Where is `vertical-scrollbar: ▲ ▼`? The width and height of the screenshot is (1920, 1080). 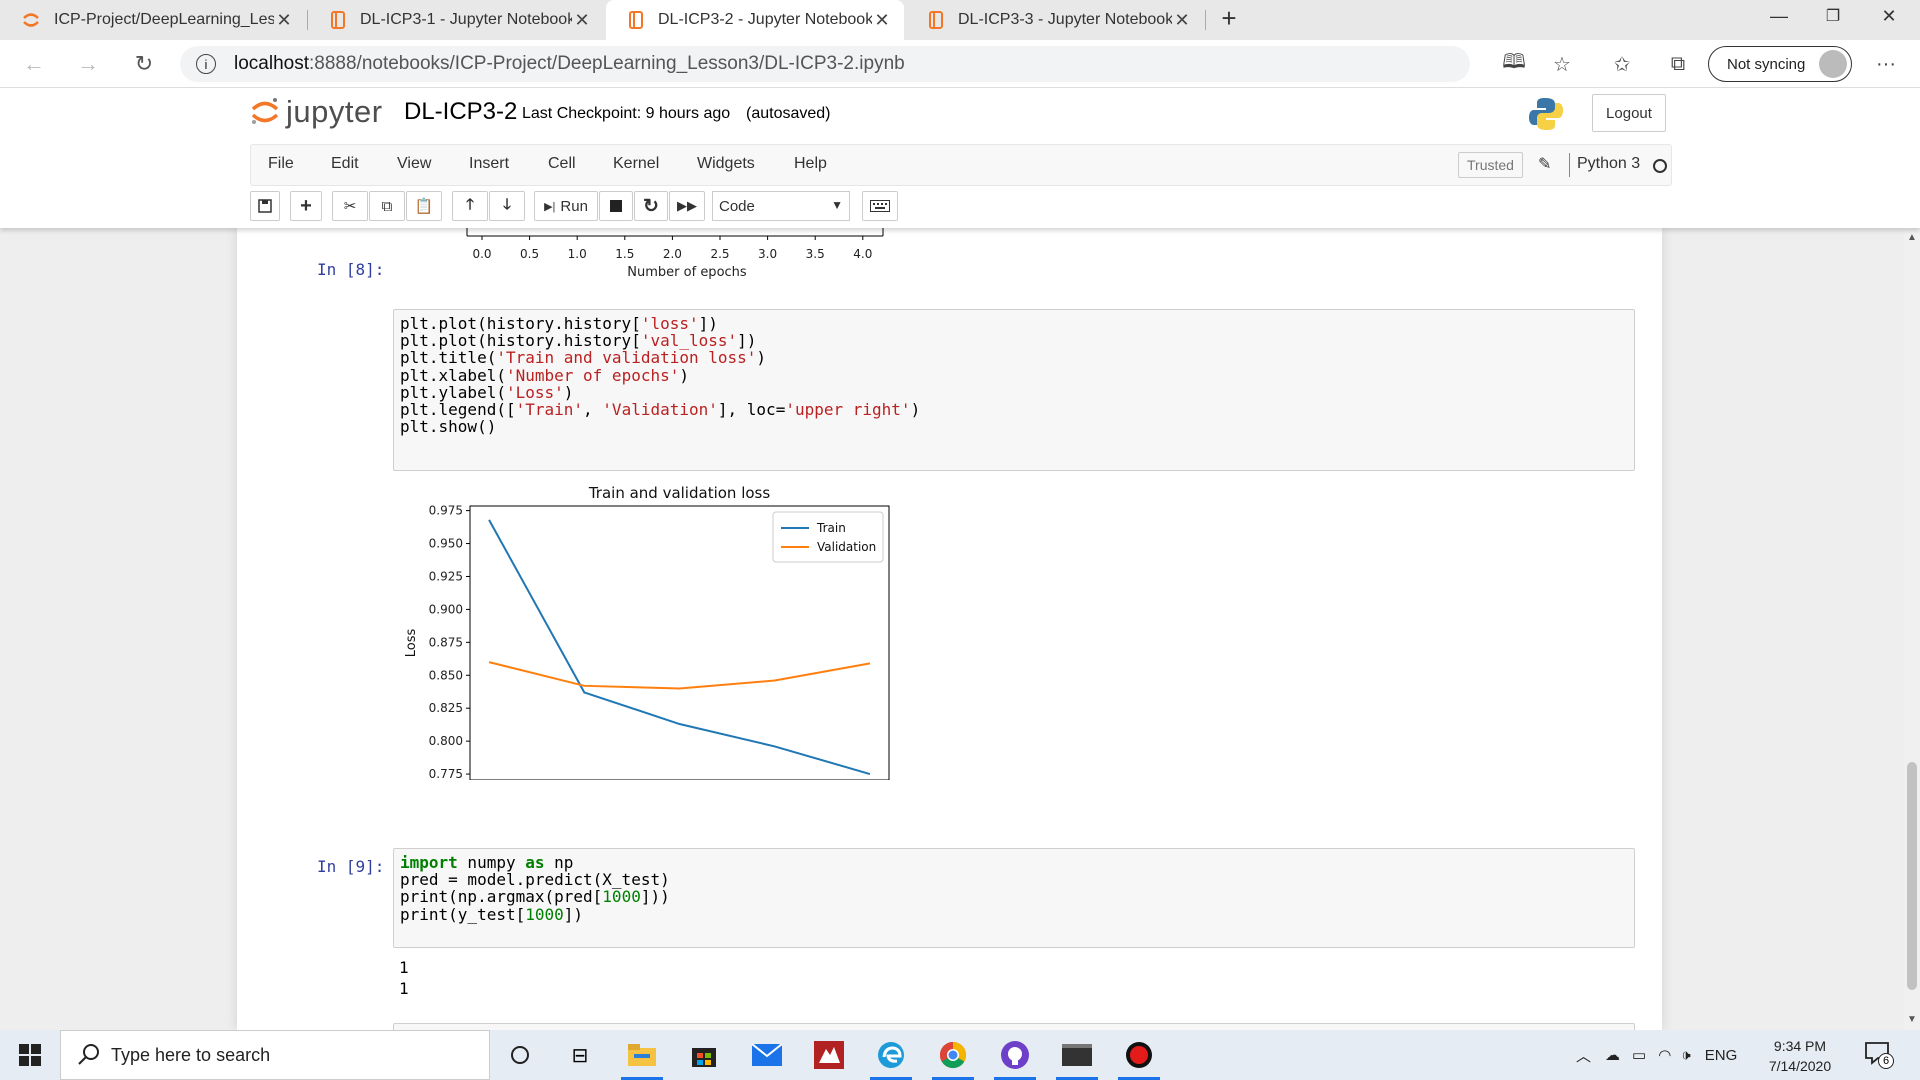 vertical-scrollbar: ▲ ▼ is located at coordinates (1912, 629).